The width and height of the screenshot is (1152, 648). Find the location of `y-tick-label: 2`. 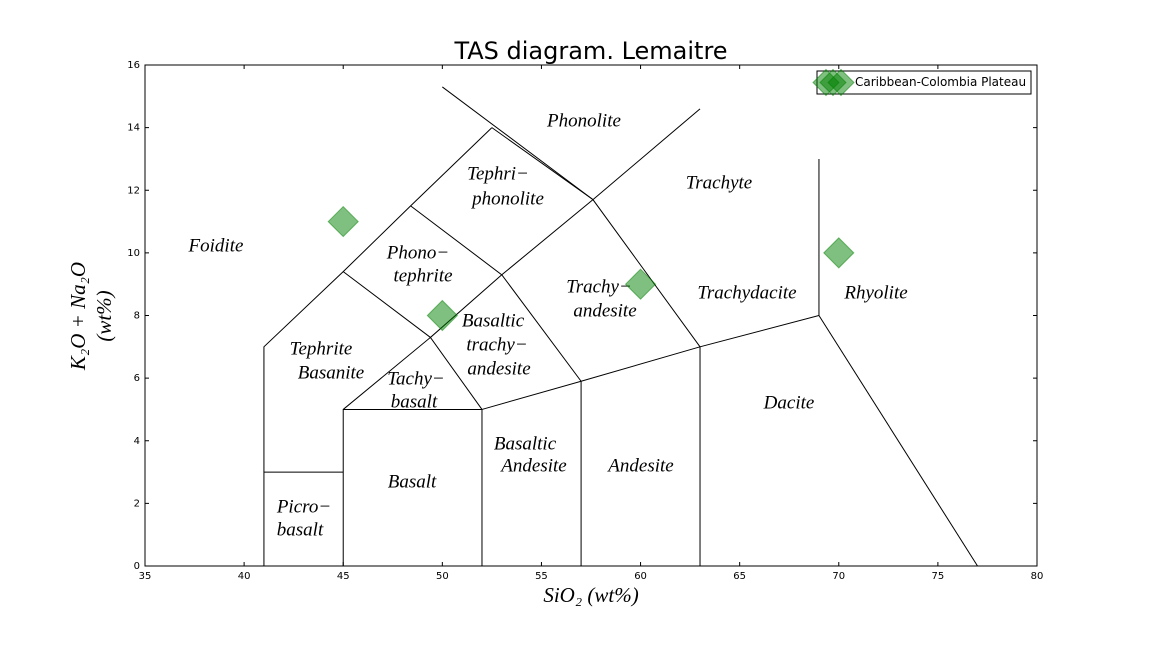

y-tick-label: 2 is located at coordinates (137, 503).